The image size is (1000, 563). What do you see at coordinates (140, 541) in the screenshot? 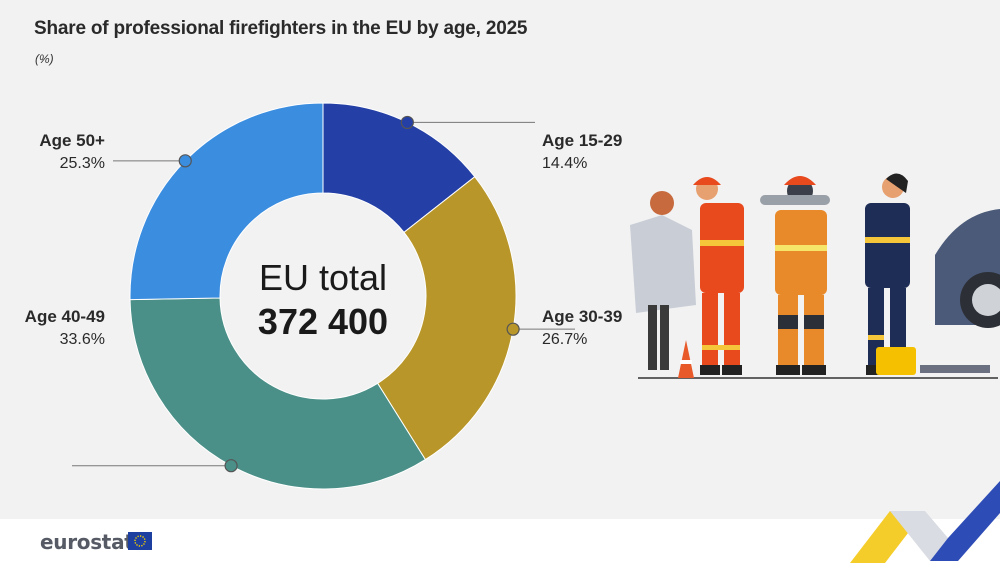
I see `eu-flag-icon` at bounding box center [140, 541].